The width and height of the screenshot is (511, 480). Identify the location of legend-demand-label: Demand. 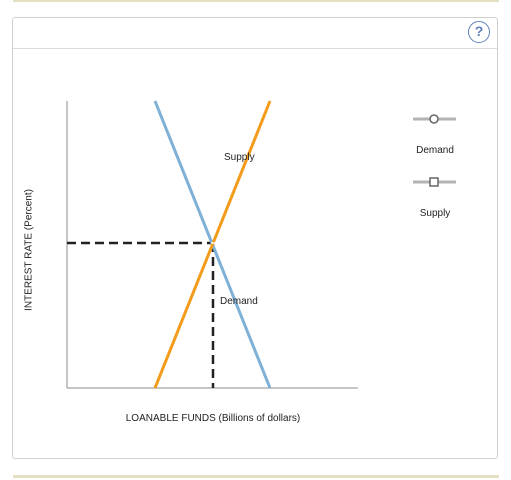
(435, 150).